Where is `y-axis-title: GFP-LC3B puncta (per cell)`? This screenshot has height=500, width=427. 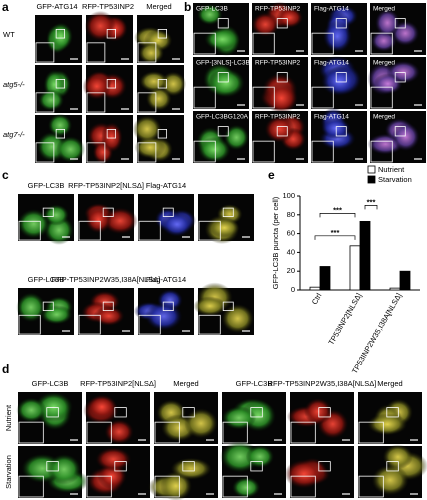
y-axis-title: GFP-LC3B puncta (per cell) is located at coordinates (275, 242).